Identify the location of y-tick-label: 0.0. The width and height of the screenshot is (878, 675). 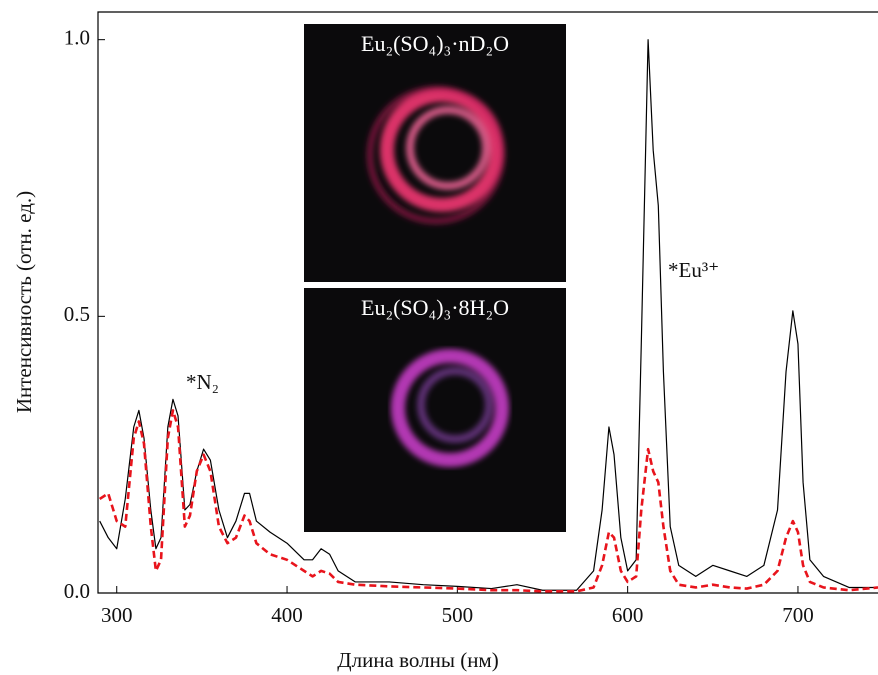
(77, 591).